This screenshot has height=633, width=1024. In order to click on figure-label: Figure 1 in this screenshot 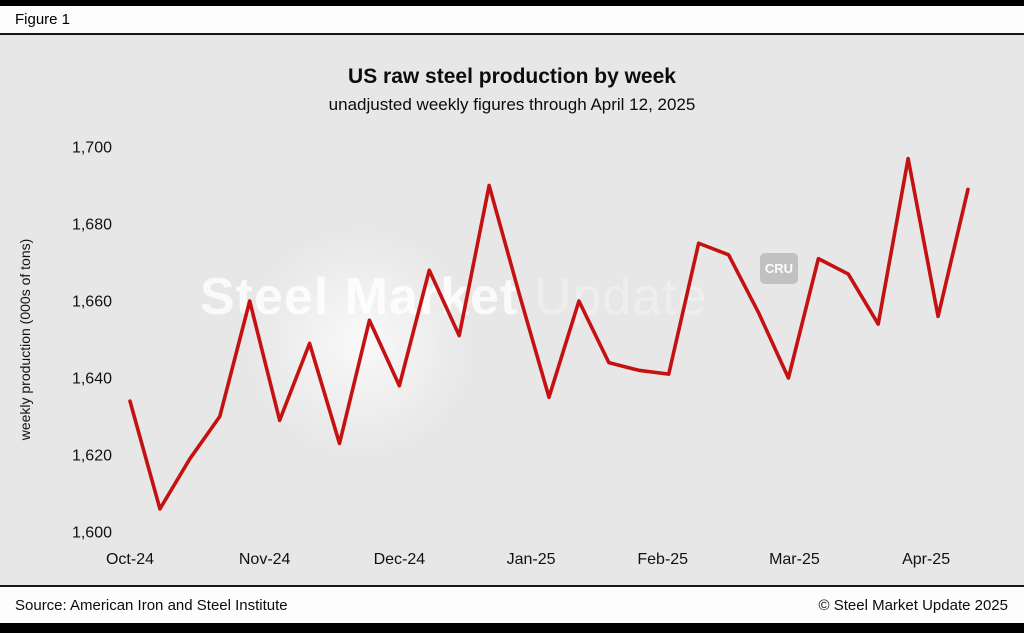, I will do `click(43, 19)`.